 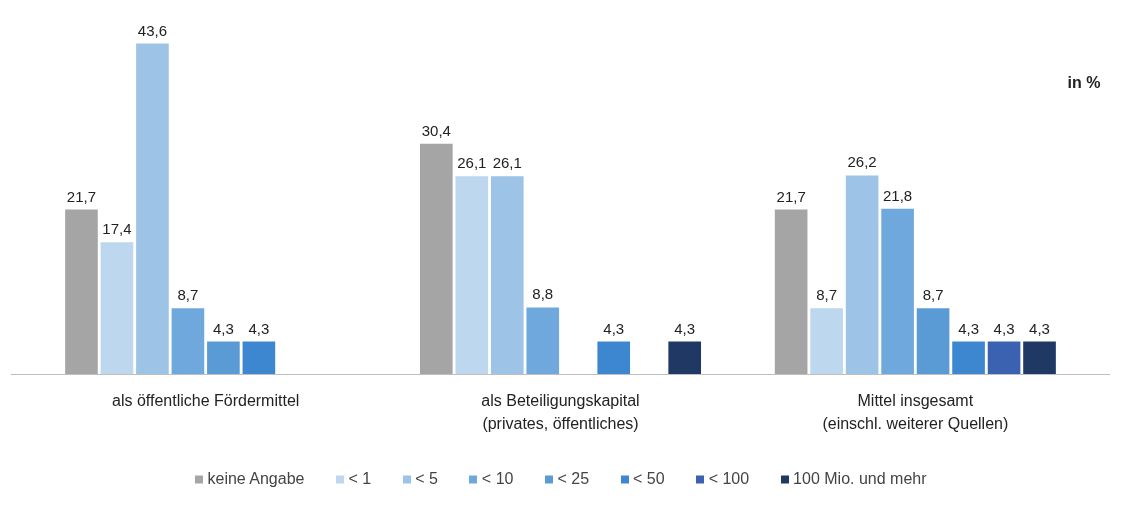 What do you see at coordinates (560, 412) in the screenshot?
I see `x-tick-label: als Beteiligungskapital (privates, öffentliches)` at bounding box center [560, 412].